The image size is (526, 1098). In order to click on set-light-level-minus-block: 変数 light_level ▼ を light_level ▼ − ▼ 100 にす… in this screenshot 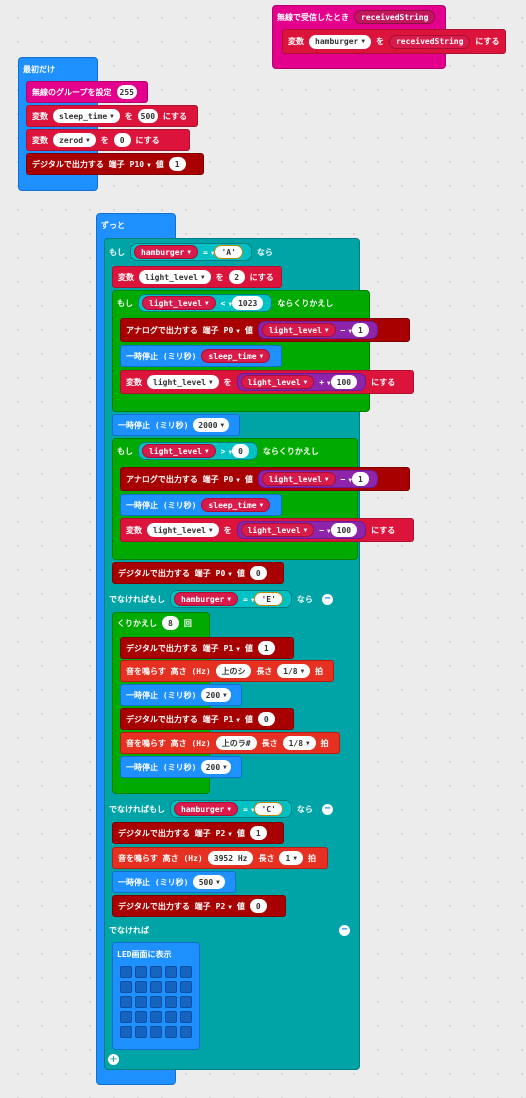, I will do `click(267, 530)`.